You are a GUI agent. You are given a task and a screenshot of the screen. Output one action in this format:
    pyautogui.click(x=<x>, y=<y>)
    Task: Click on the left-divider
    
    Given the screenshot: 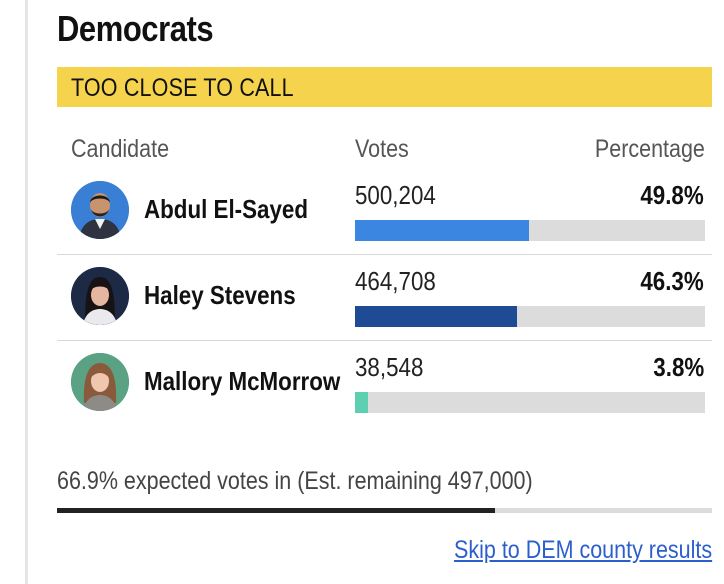 What is the action you would take?
    pyautogui.click(x=26, y=292)
    